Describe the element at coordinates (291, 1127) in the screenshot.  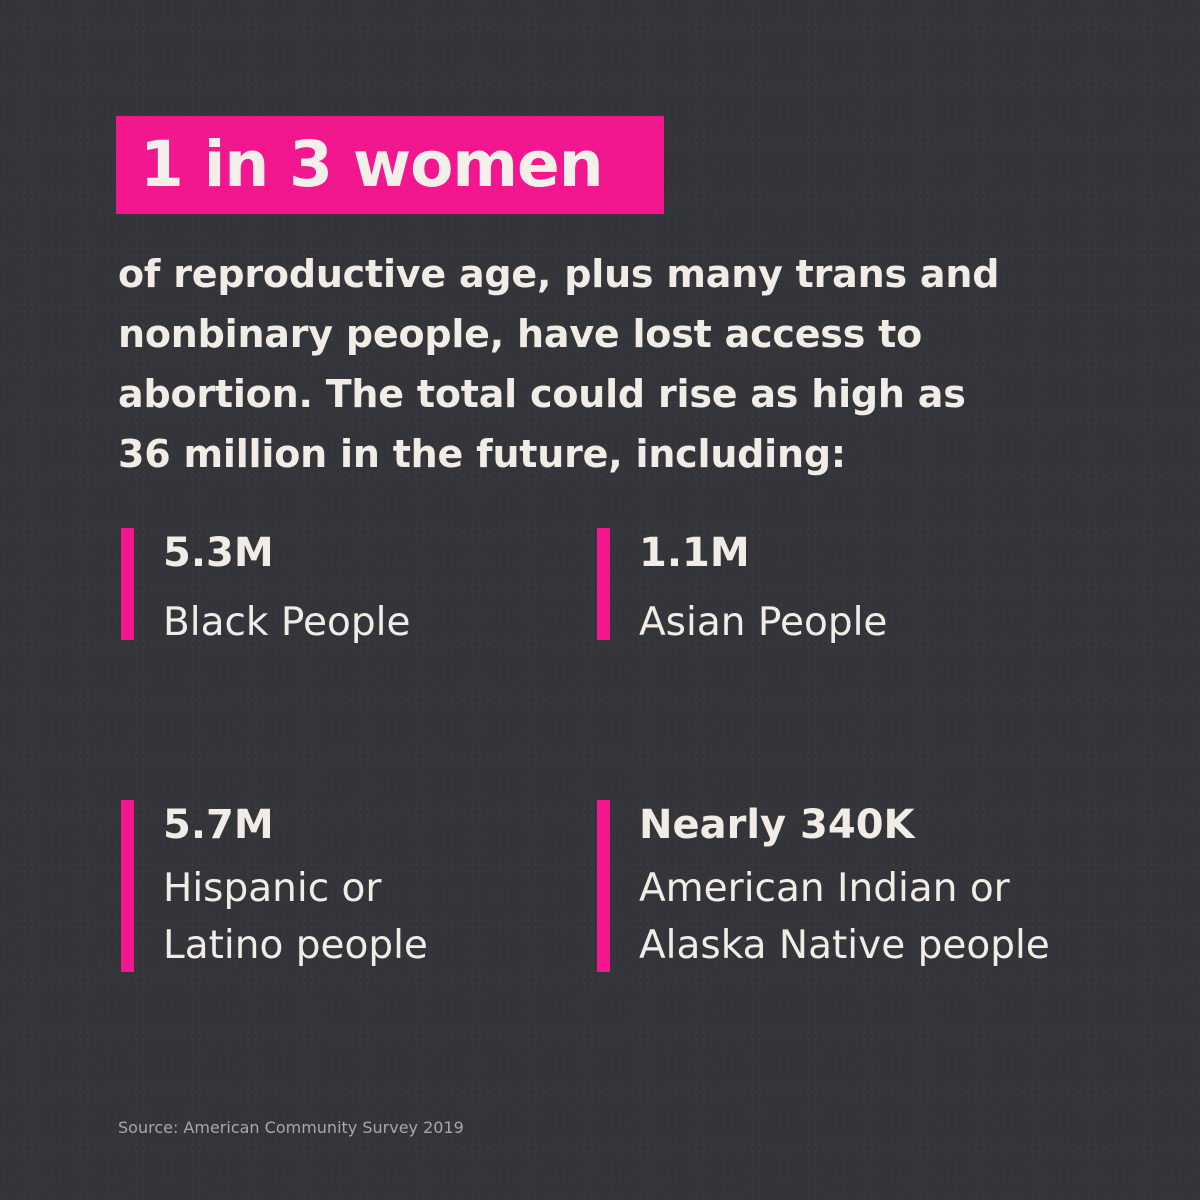
I see `source-citation: Source: American Community Survey 2019` at that location.